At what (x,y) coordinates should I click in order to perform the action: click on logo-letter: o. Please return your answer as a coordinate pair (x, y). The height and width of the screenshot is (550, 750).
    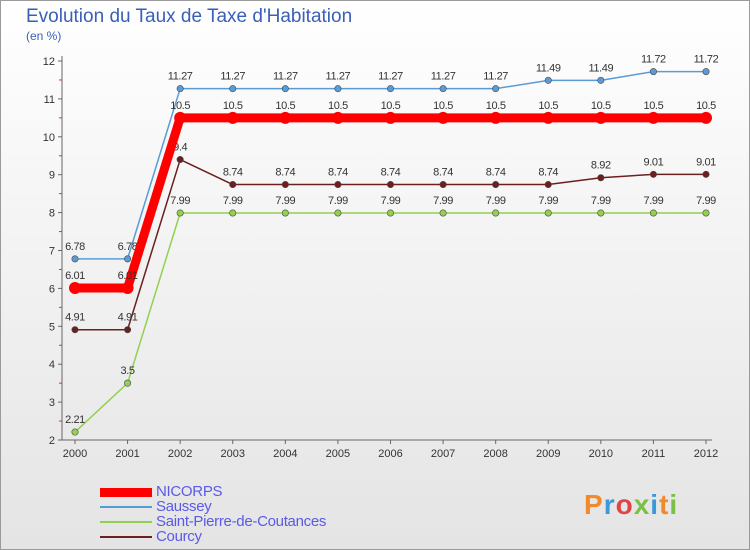
    Looking at the image, I should click on (624, 504).